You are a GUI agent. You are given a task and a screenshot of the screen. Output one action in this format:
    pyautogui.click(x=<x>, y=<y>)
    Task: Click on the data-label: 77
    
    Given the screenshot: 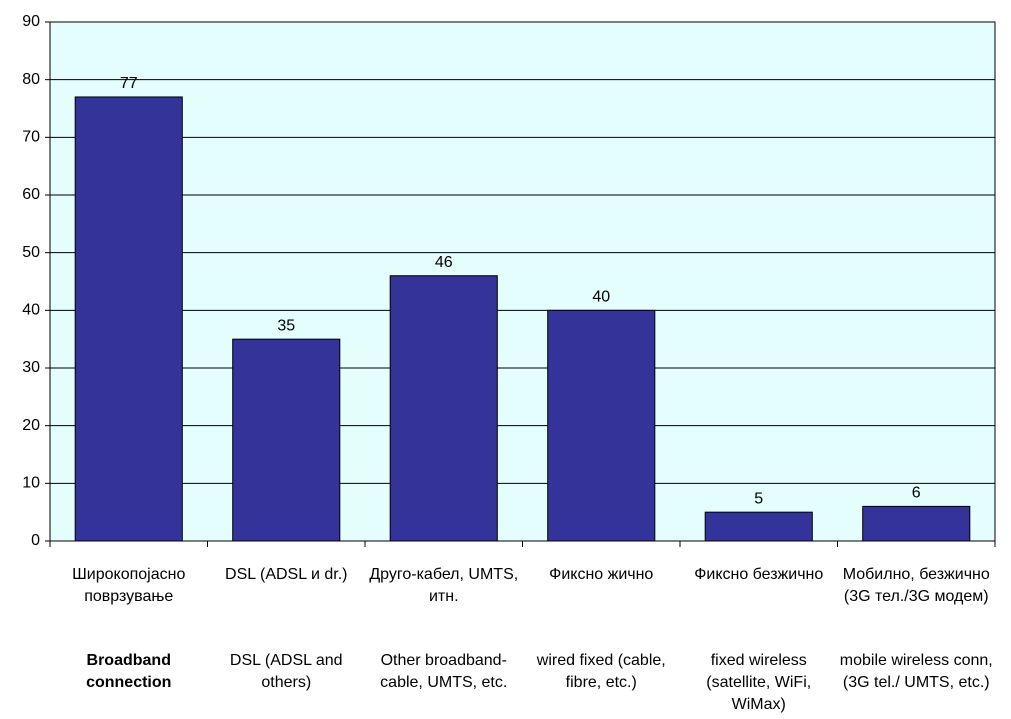 What is the action you would take?
    pyautogui.click(x=129, y=83)
    